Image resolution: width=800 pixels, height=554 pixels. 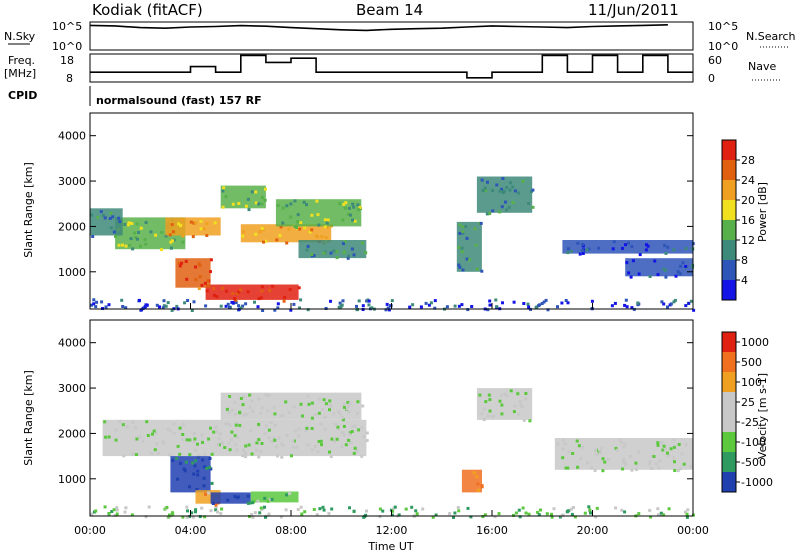 What do you see at coordinates (72, 226) in the screenshot?
I see `ytick-label: 2000` at bounding box center [72, 226].